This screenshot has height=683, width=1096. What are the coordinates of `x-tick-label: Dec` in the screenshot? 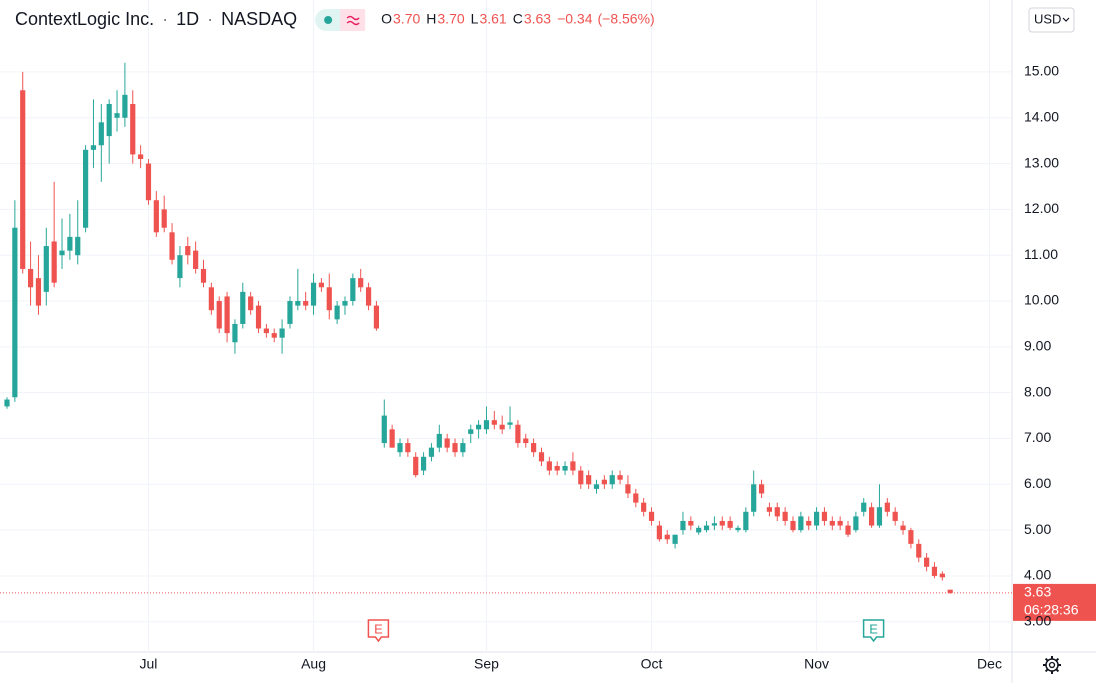 It's located at (989, 664).